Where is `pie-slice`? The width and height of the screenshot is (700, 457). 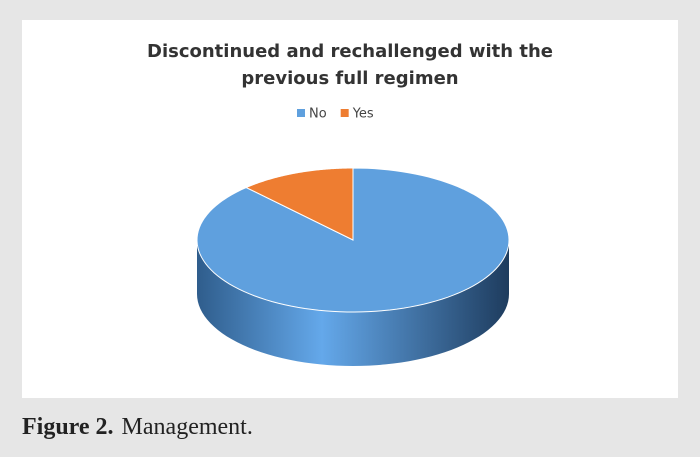
pie-slice is located at coordinates (299, 204).